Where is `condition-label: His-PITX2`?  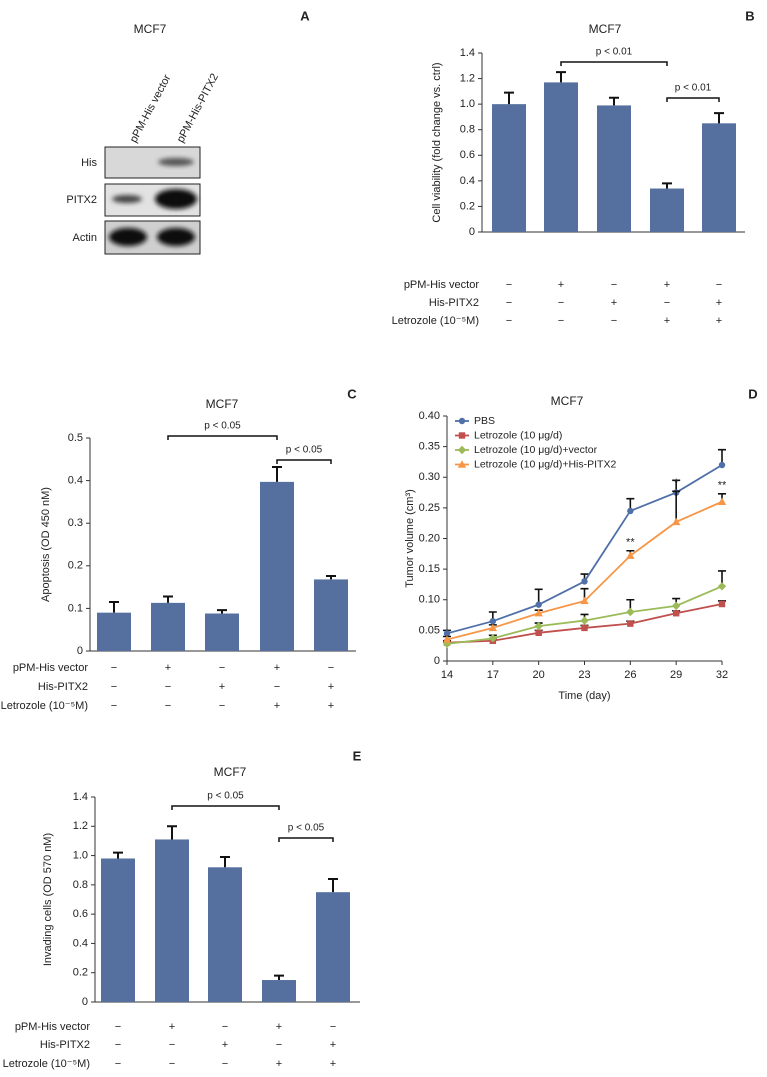 condition-label: His-PITX2 is located at coordinates (63, 687).